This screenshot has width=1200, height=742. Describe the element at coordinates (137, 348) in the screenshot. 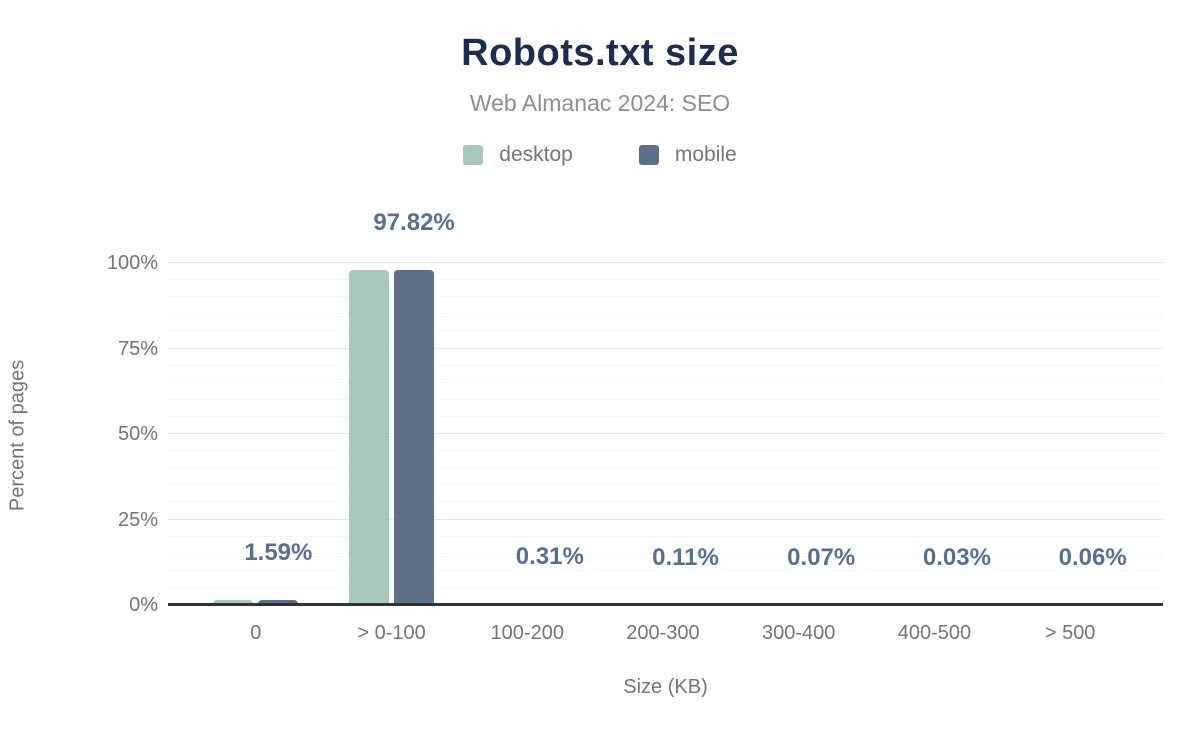

I see `y-tick-label: 75%` at that location.